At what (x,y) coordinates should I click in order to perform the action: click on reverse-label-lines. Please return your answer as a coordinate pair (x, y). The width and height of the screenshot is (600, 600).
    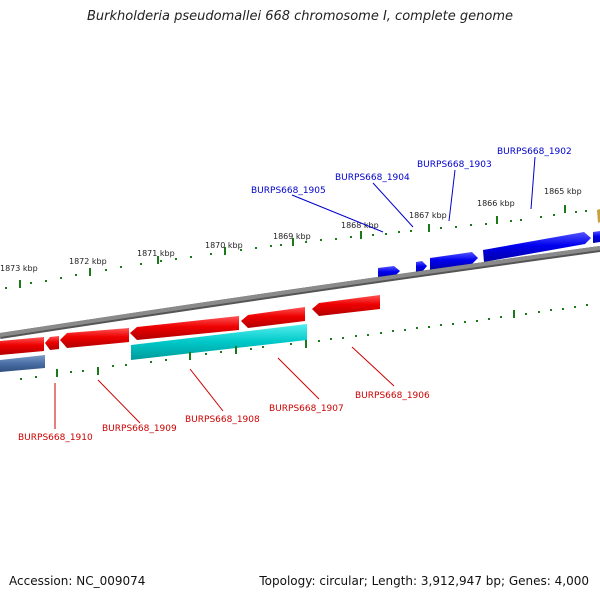
    Looking at the image, I should click on (224, 387).